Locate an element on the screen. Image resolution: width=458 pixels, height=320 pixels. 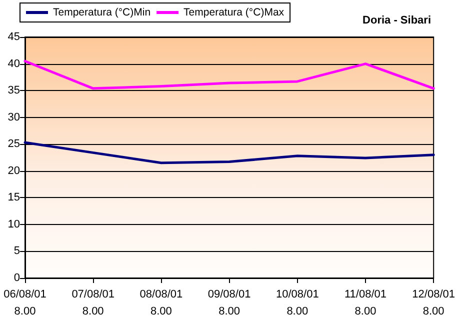
x-tick-label: 10/08/01 8.00 is located at coordinates (297, 303).